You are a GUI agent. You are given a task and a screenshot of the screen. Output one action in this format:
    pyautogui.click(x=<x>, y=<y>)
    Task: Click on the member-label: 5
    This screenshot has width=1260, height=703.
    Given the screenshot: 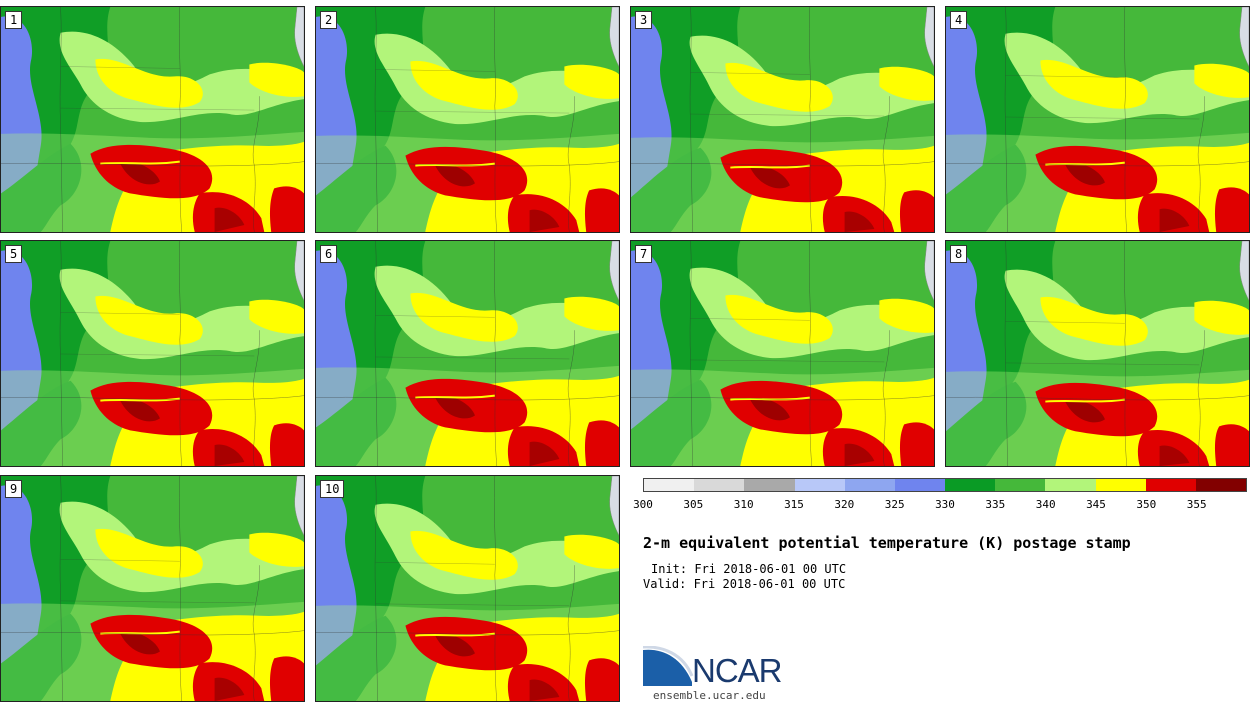 What is the action you would take?
    pyautogui.click(x=14, y=254)
    